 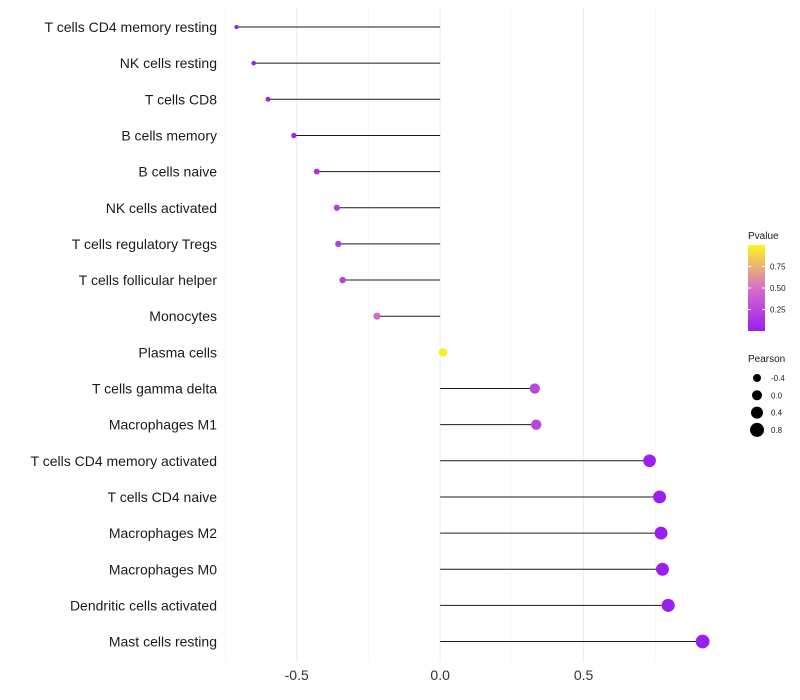 I want to click on category-label: T cells CD4 memory activated, so click(x=124, y=461).